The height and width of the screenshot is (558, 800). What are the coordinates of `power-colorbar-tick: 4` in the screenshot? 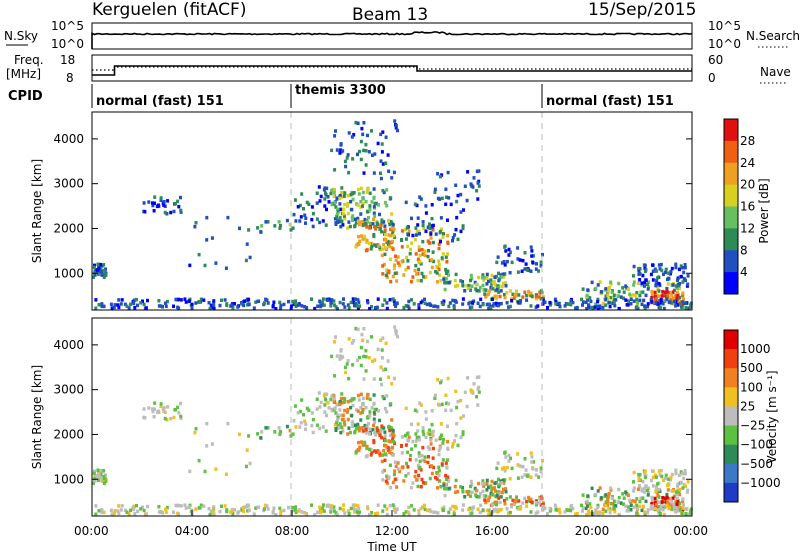 It's located at (744, 272).